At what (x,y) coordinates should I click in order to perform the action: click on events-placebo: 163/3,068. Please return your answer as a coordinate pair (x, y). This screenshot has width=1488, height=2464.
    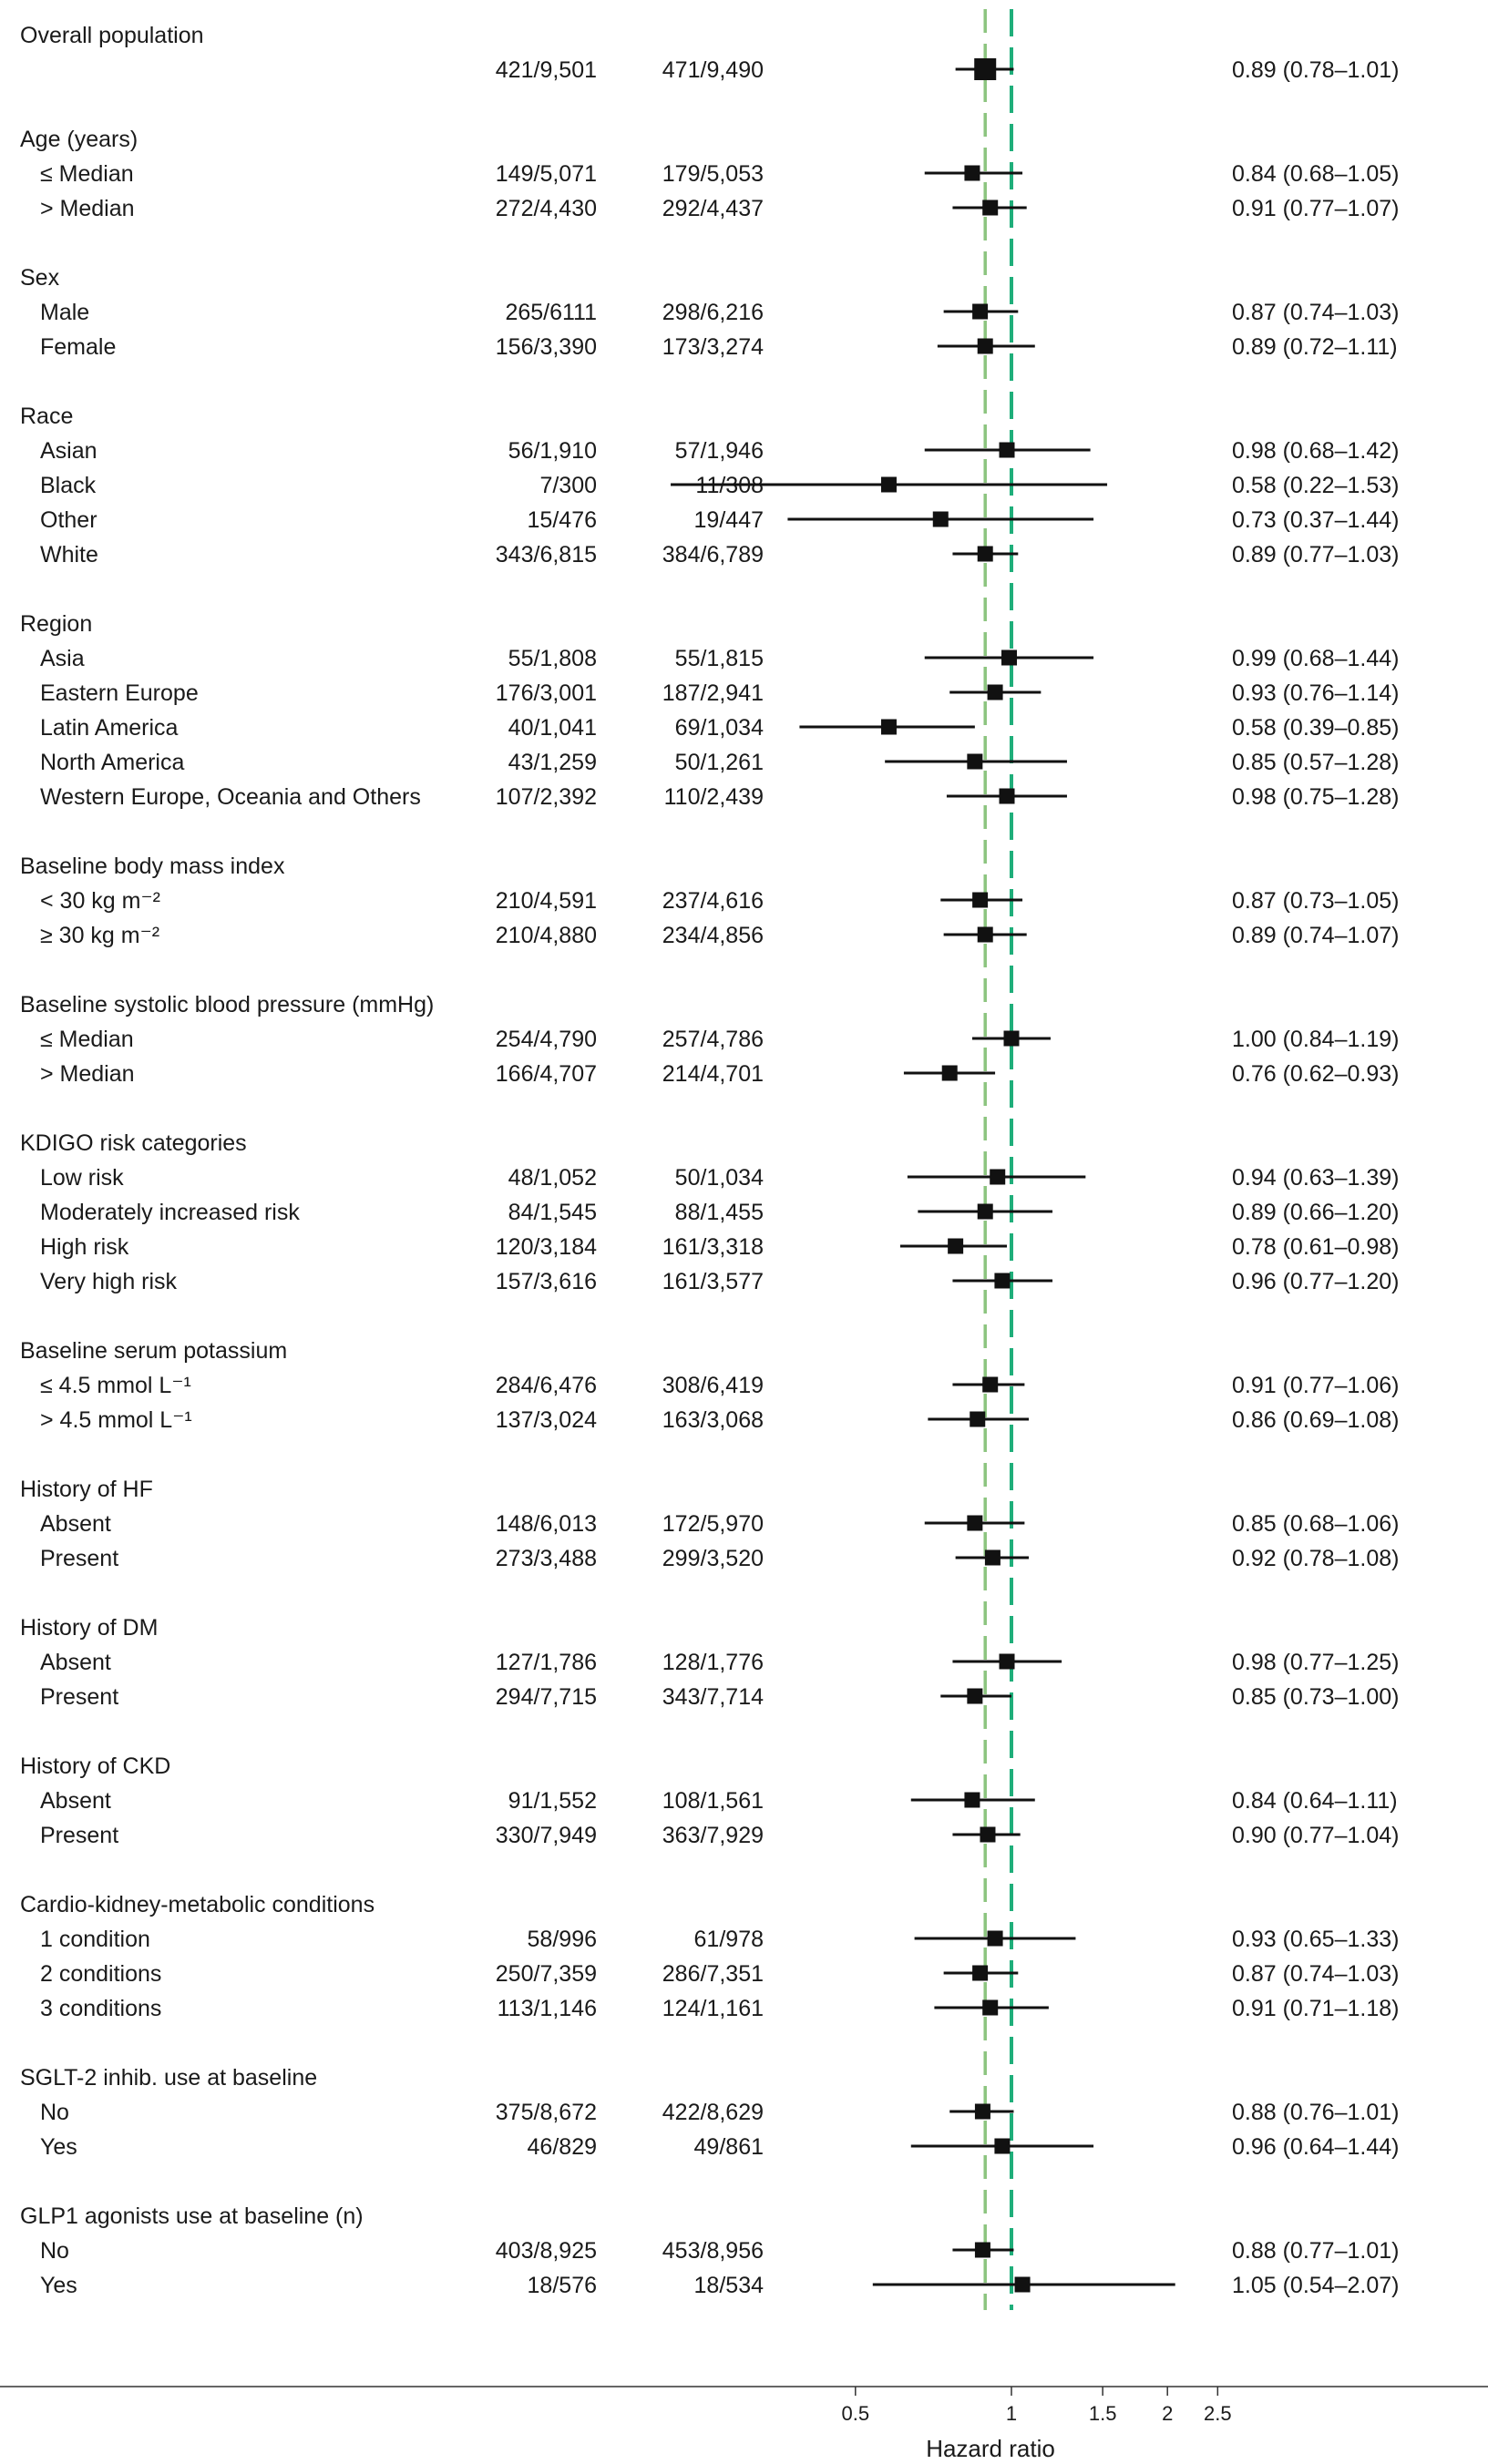
    Looking at the image, I should click on (713, 1420).